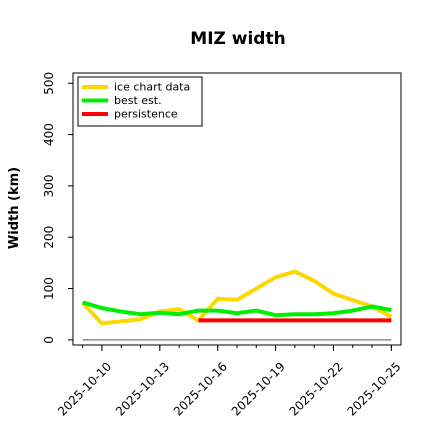 This screenshot has width=440, height=440. Describe the element at coordinates (14, 208) in the screenshot. I see `y-axis-label: Width (km)` at that location.